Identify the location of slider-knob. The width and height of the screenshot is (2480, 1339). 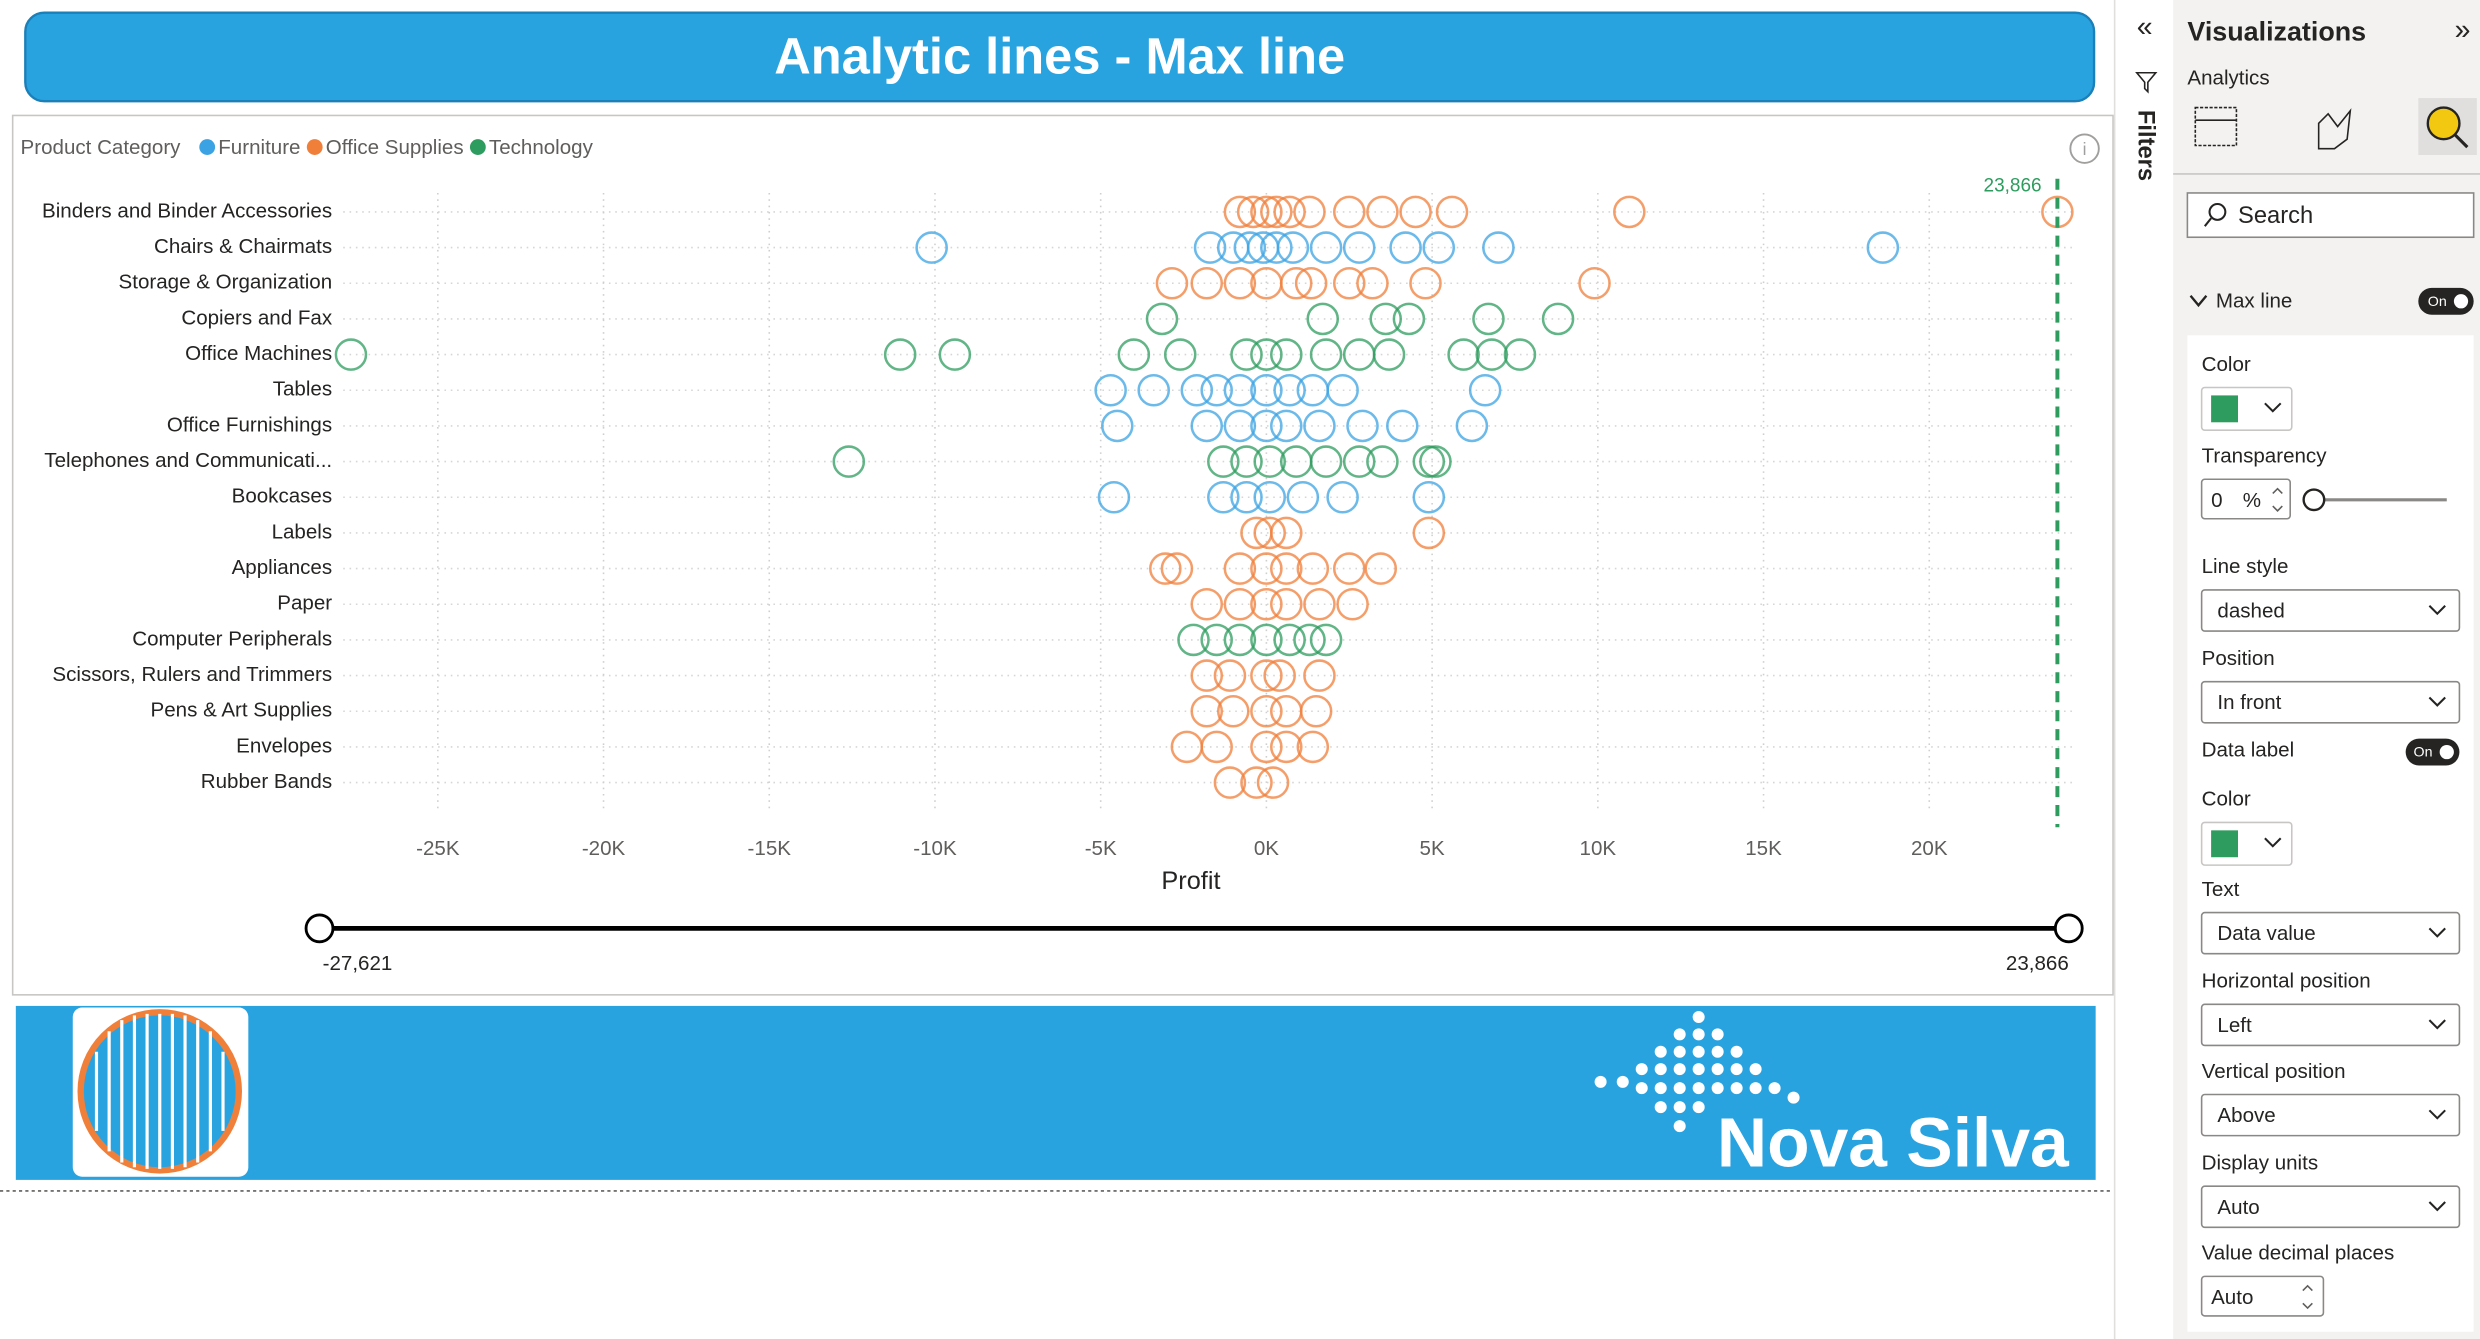
(2314, 500).